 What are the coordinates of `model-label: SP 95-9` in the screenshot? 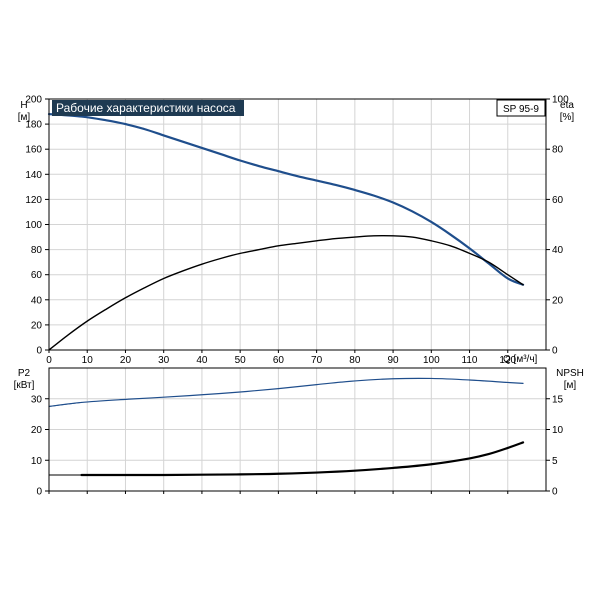 It's located at (521, 109).